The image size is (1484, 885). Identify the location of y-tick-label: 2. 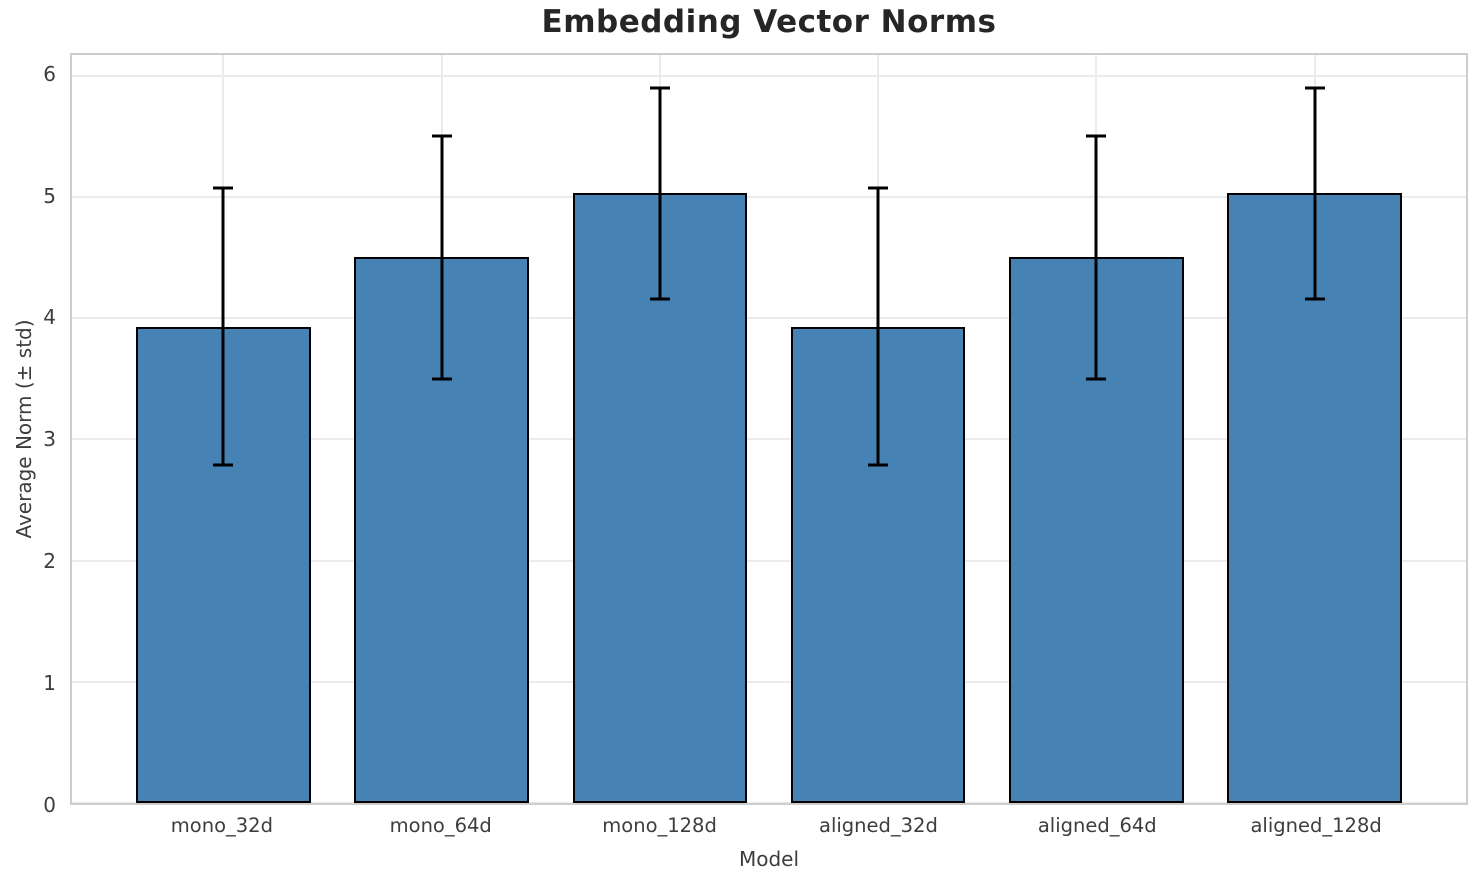
(49, 561).